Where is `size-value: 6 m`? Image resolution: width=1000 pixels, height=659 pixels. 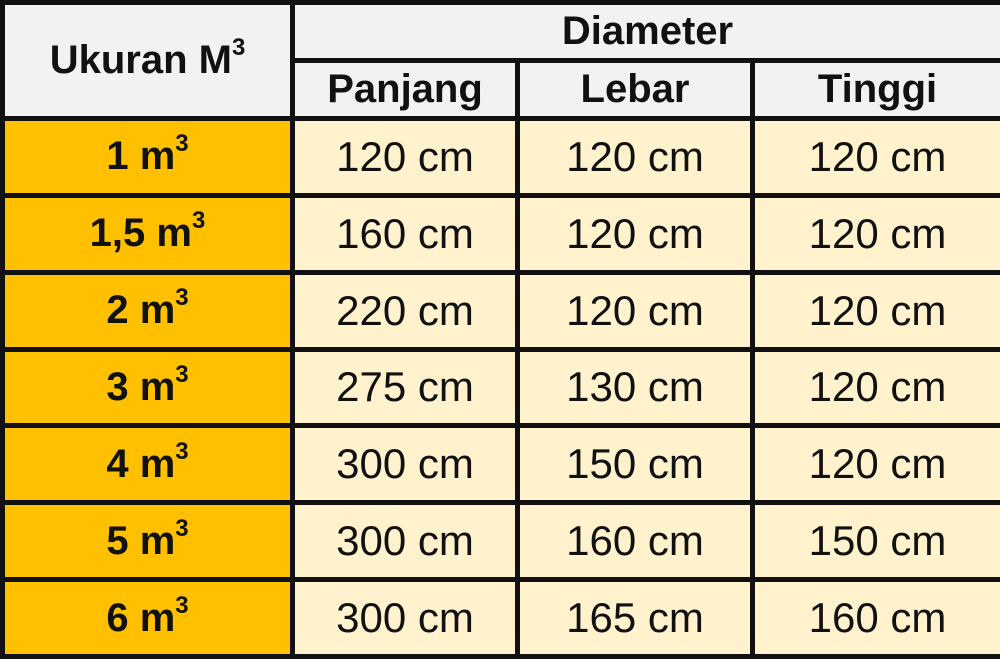
size-value: 6 m is located at coordinates (141, 617).